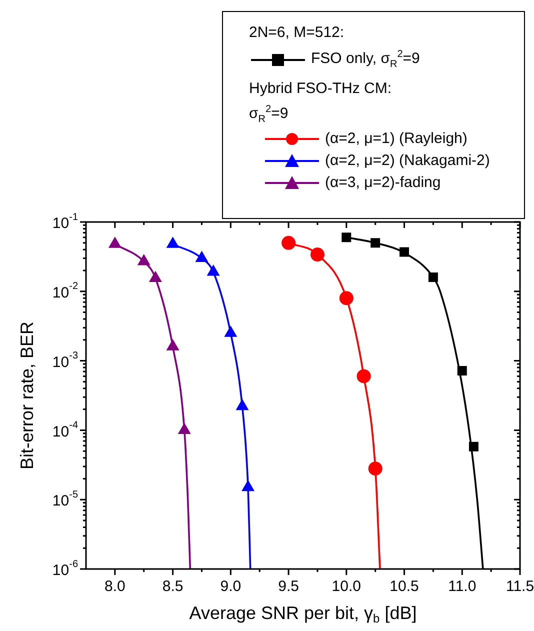  I want to click on y-axis-title: Bit-error rate, BER, so click(26, 395).